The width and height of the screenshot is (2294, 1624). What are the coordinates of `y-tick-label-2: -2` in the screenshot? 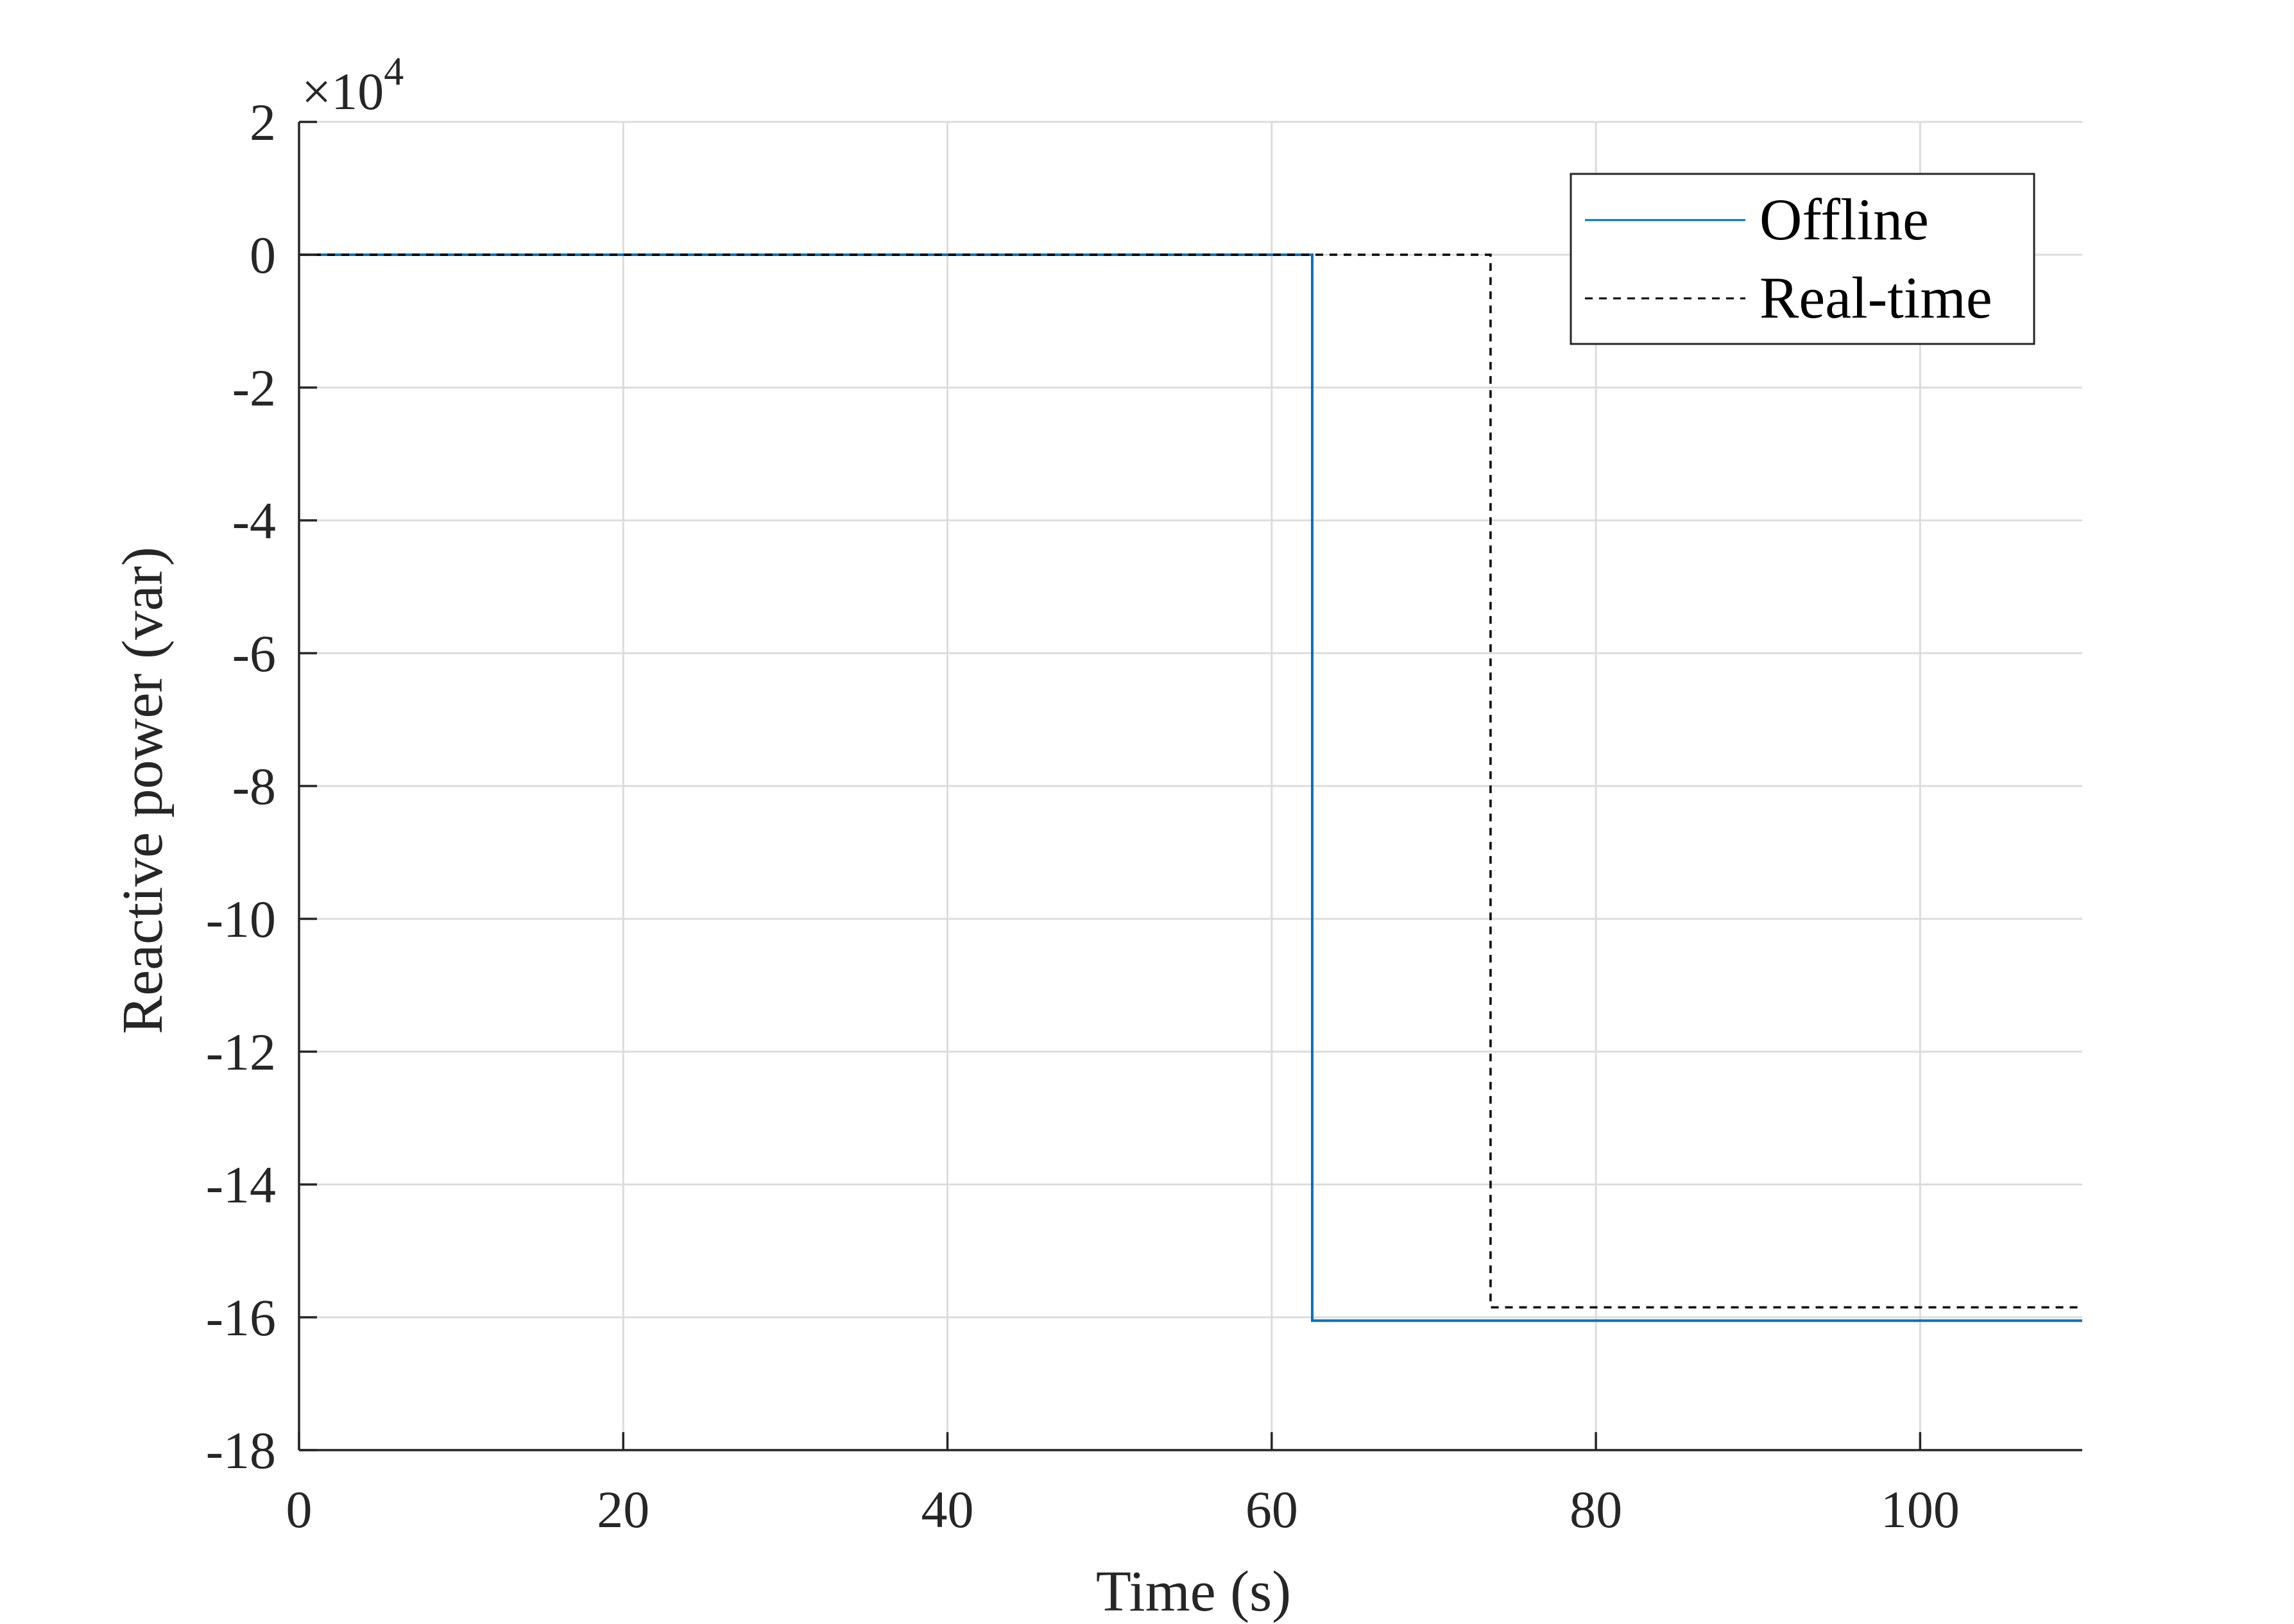 It's located at (254, 388).